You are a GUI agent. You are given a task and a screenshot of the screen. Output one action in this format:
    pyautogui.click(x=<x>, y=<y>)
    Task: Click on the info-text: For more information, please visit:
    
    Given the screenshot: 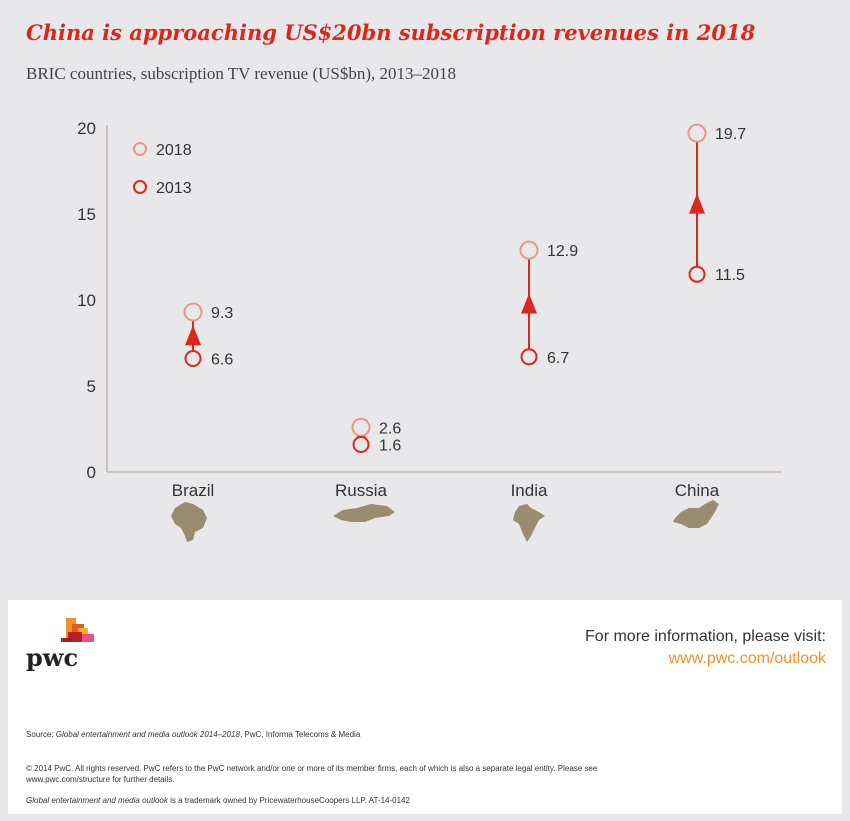 What is the action you would take?
    pyautogui.click(x=705, y=636)
    